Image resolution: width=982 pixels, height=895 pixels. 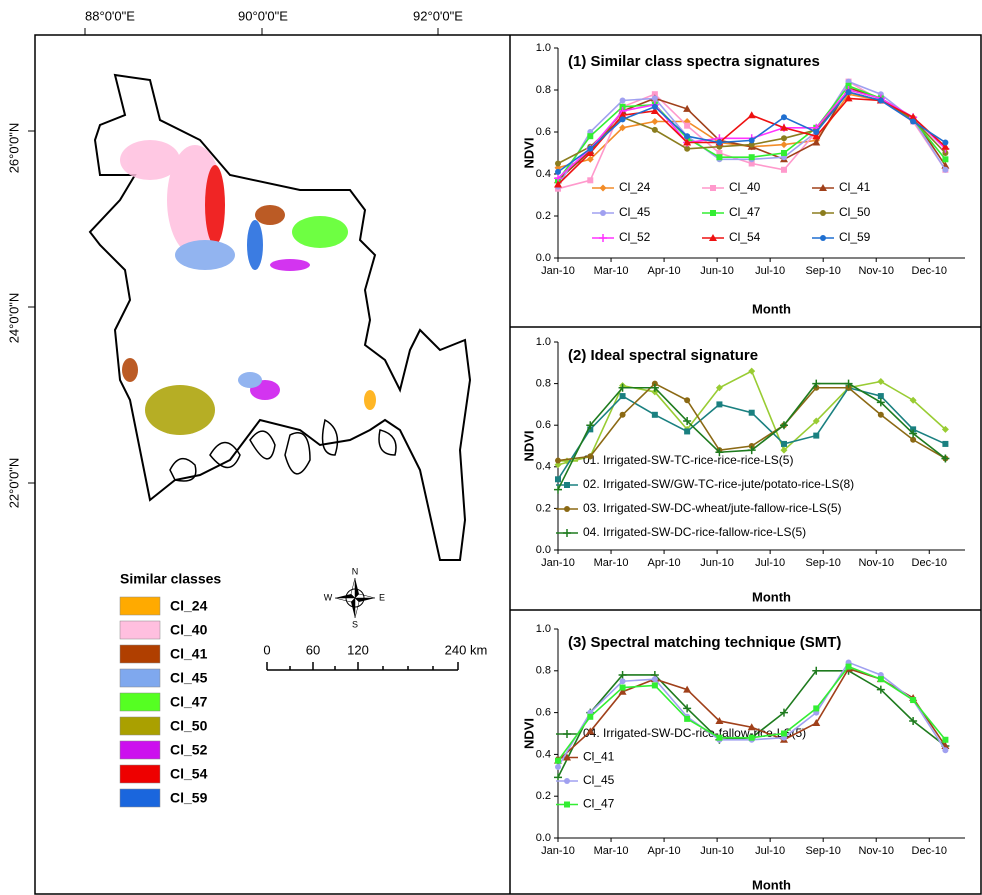 What do you see at coordinates (929, 271) in the screenshot?
I see `x-tick-label: Dec-10` at bounding box center [929, 271].